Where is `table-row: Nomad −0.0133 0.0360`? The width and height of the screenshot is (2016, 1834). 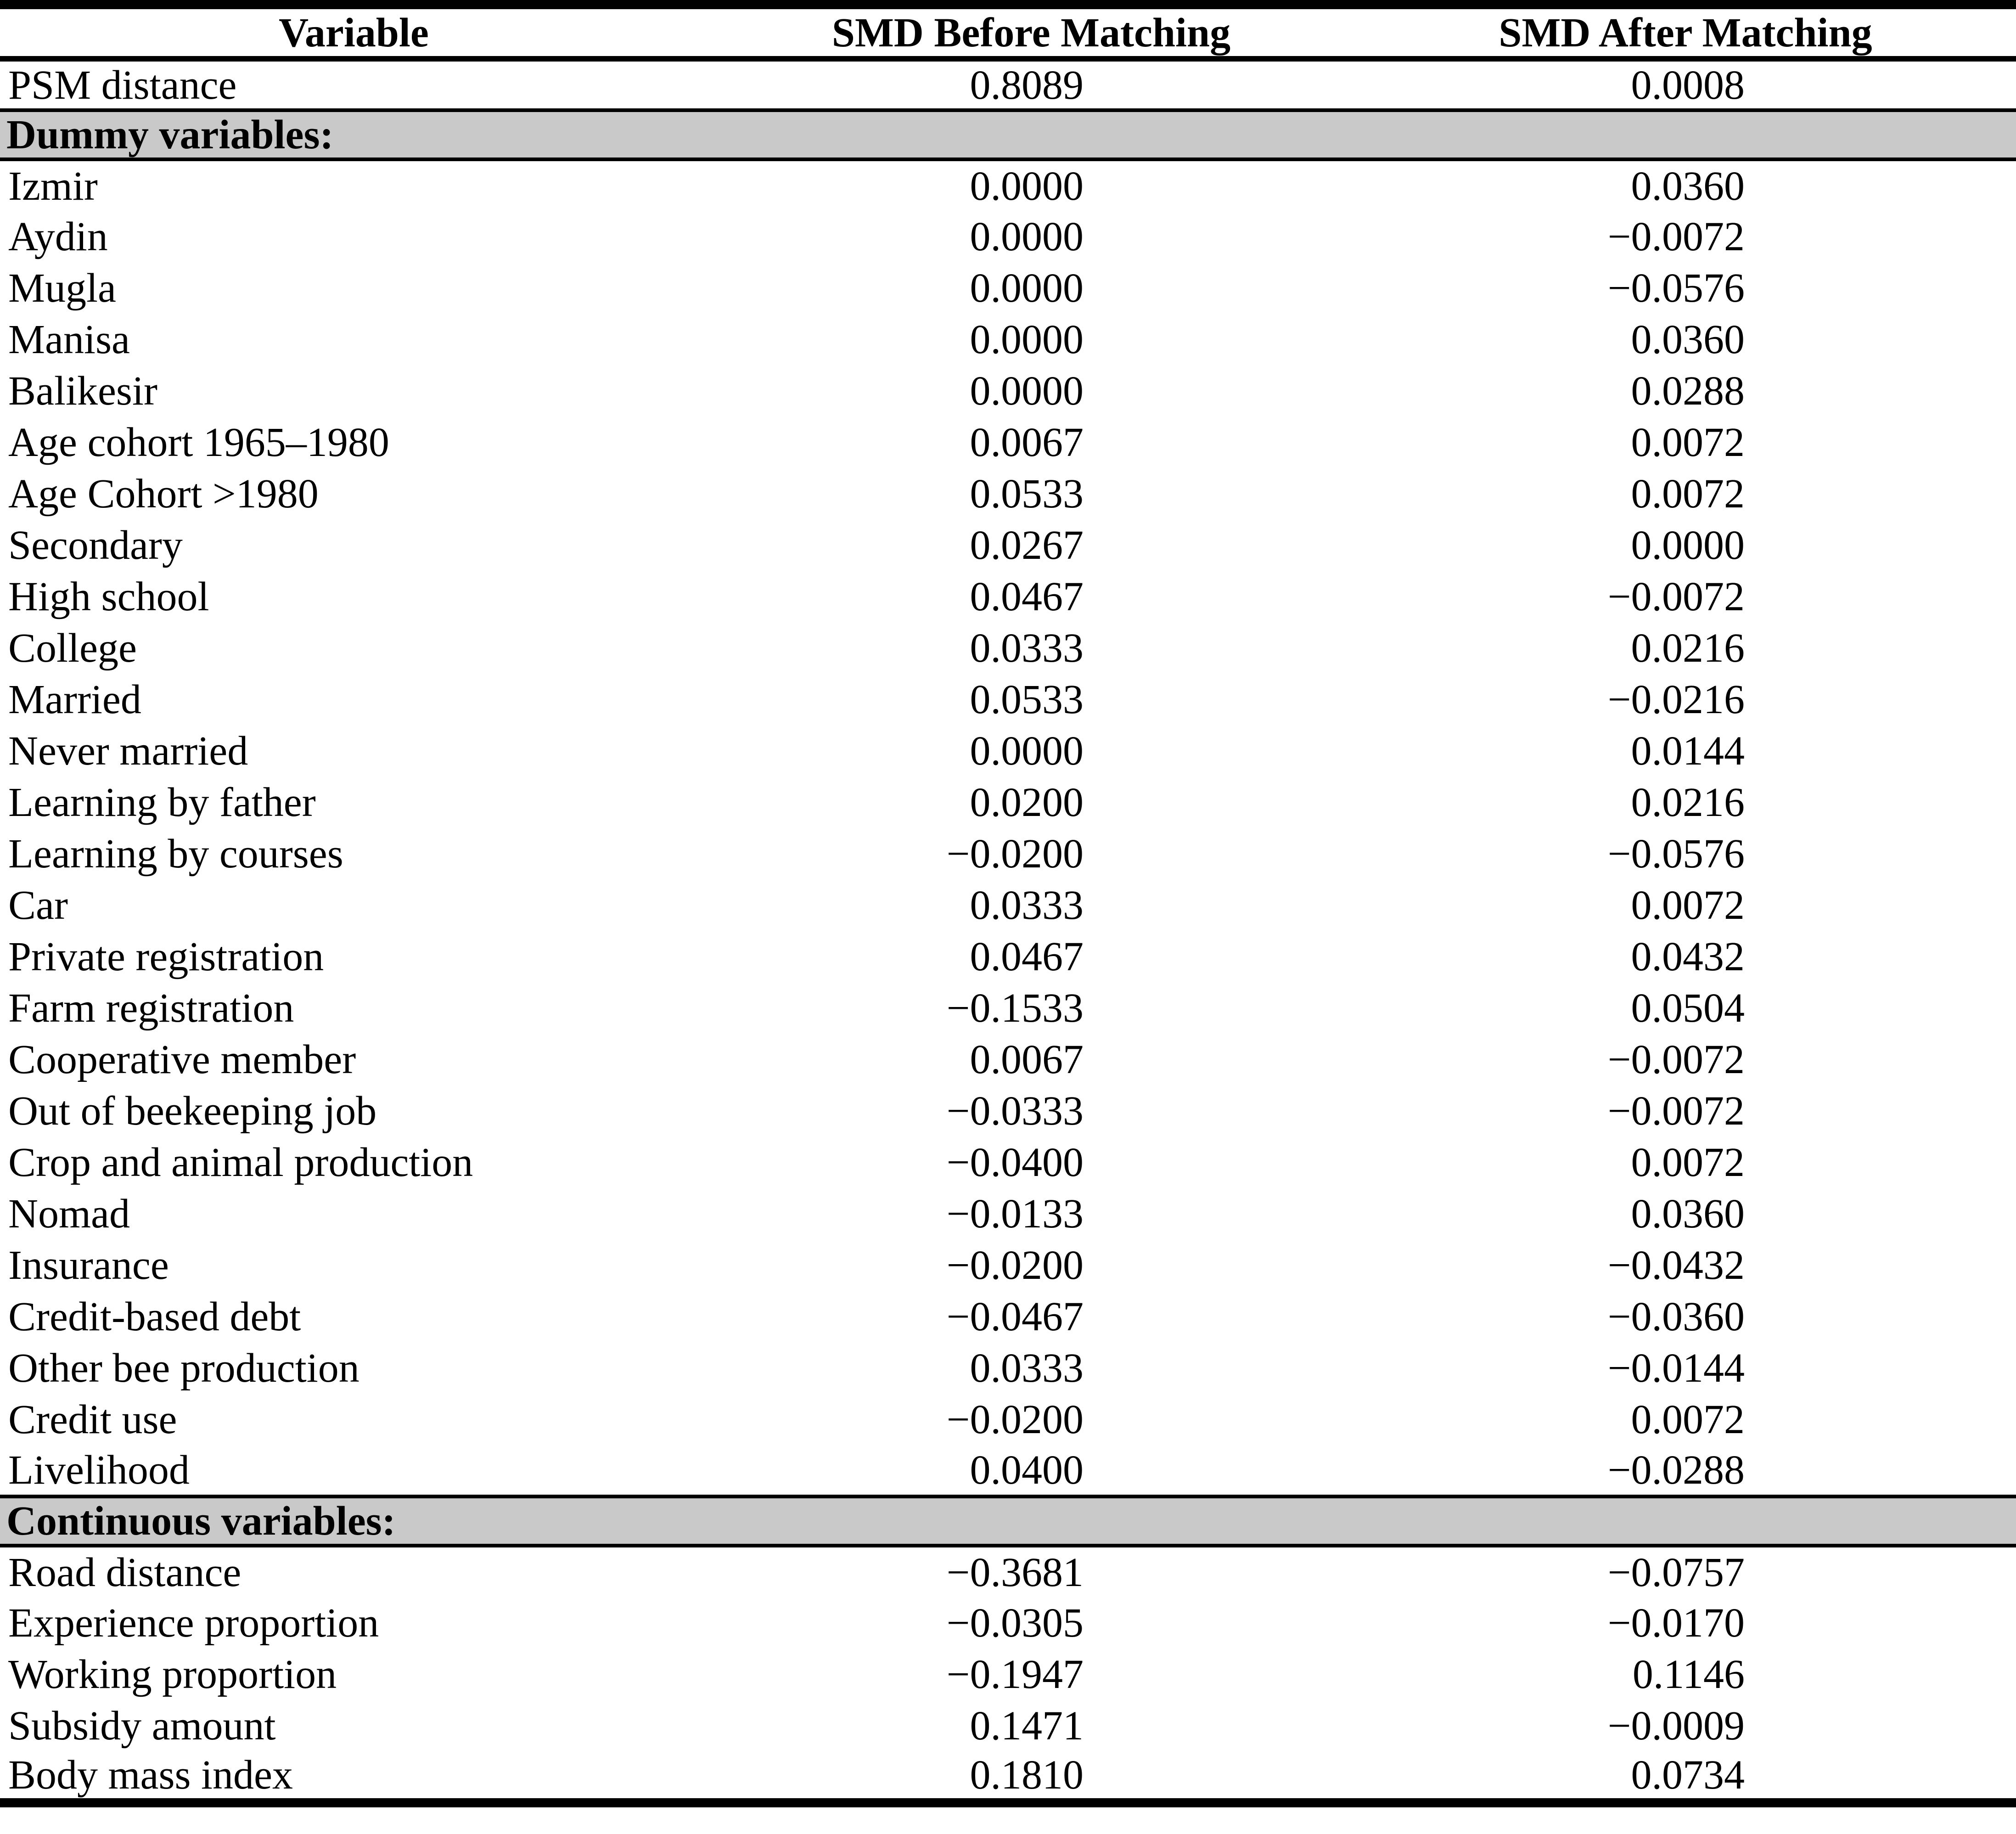
table-row: Nomad −0.0133 0.0360 is located at coordinates (1008, 1213).